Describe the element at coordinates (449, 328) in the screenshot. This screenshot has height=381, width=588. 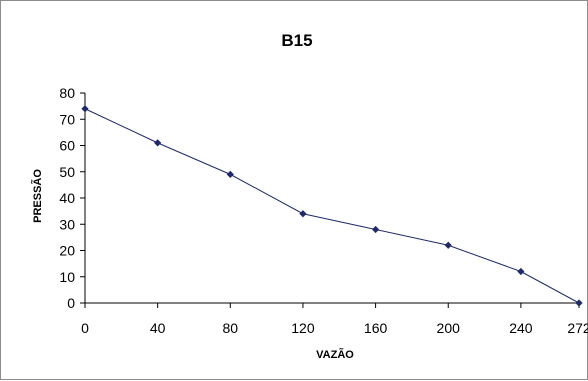
I see `x-tick-label: 200` at that location.